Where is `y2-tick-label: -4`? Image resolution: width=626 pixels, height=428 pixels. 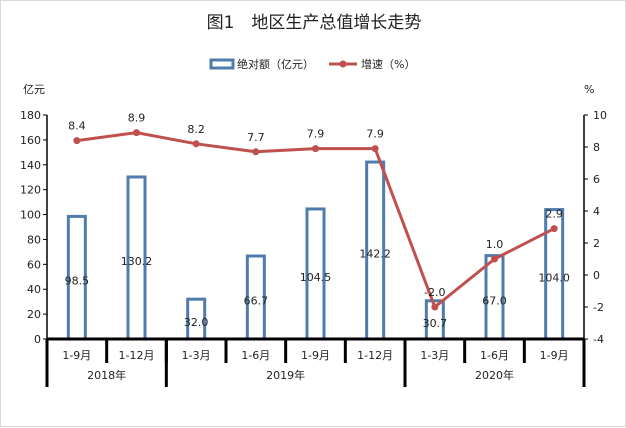 y2-tick-label: -4 is located at coordinates (598, 339).